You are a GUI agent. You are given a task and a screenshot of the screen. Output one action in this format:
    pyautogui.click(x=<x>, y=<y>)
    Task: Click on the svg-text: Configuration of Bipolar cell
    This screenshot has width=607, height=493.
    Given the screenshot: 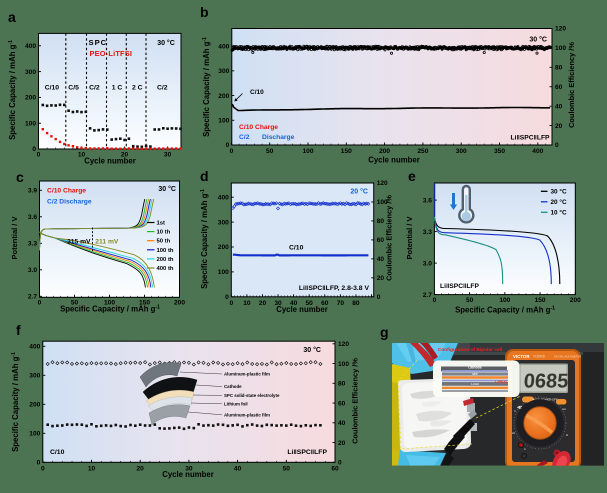 What is the action you would take?
    pyautogui.click(x=470, y=350)
    